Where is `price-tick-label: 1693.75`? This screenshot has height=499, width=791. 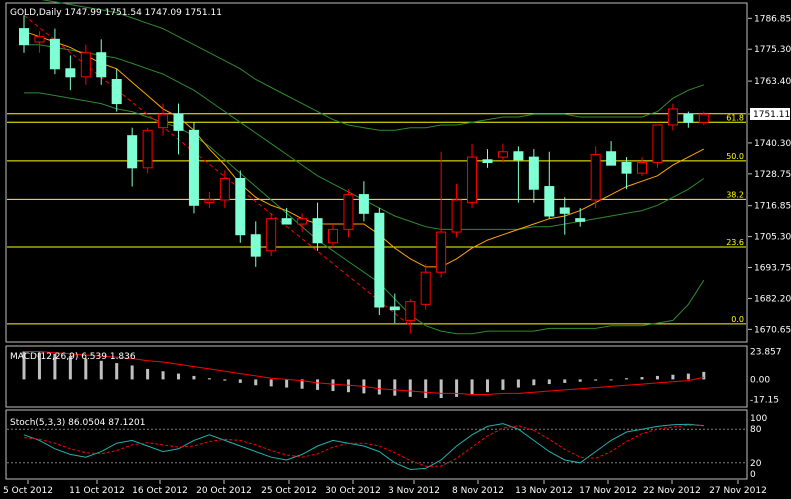 price-tick-label: 1693.75 is located at coordinates (772, 269).